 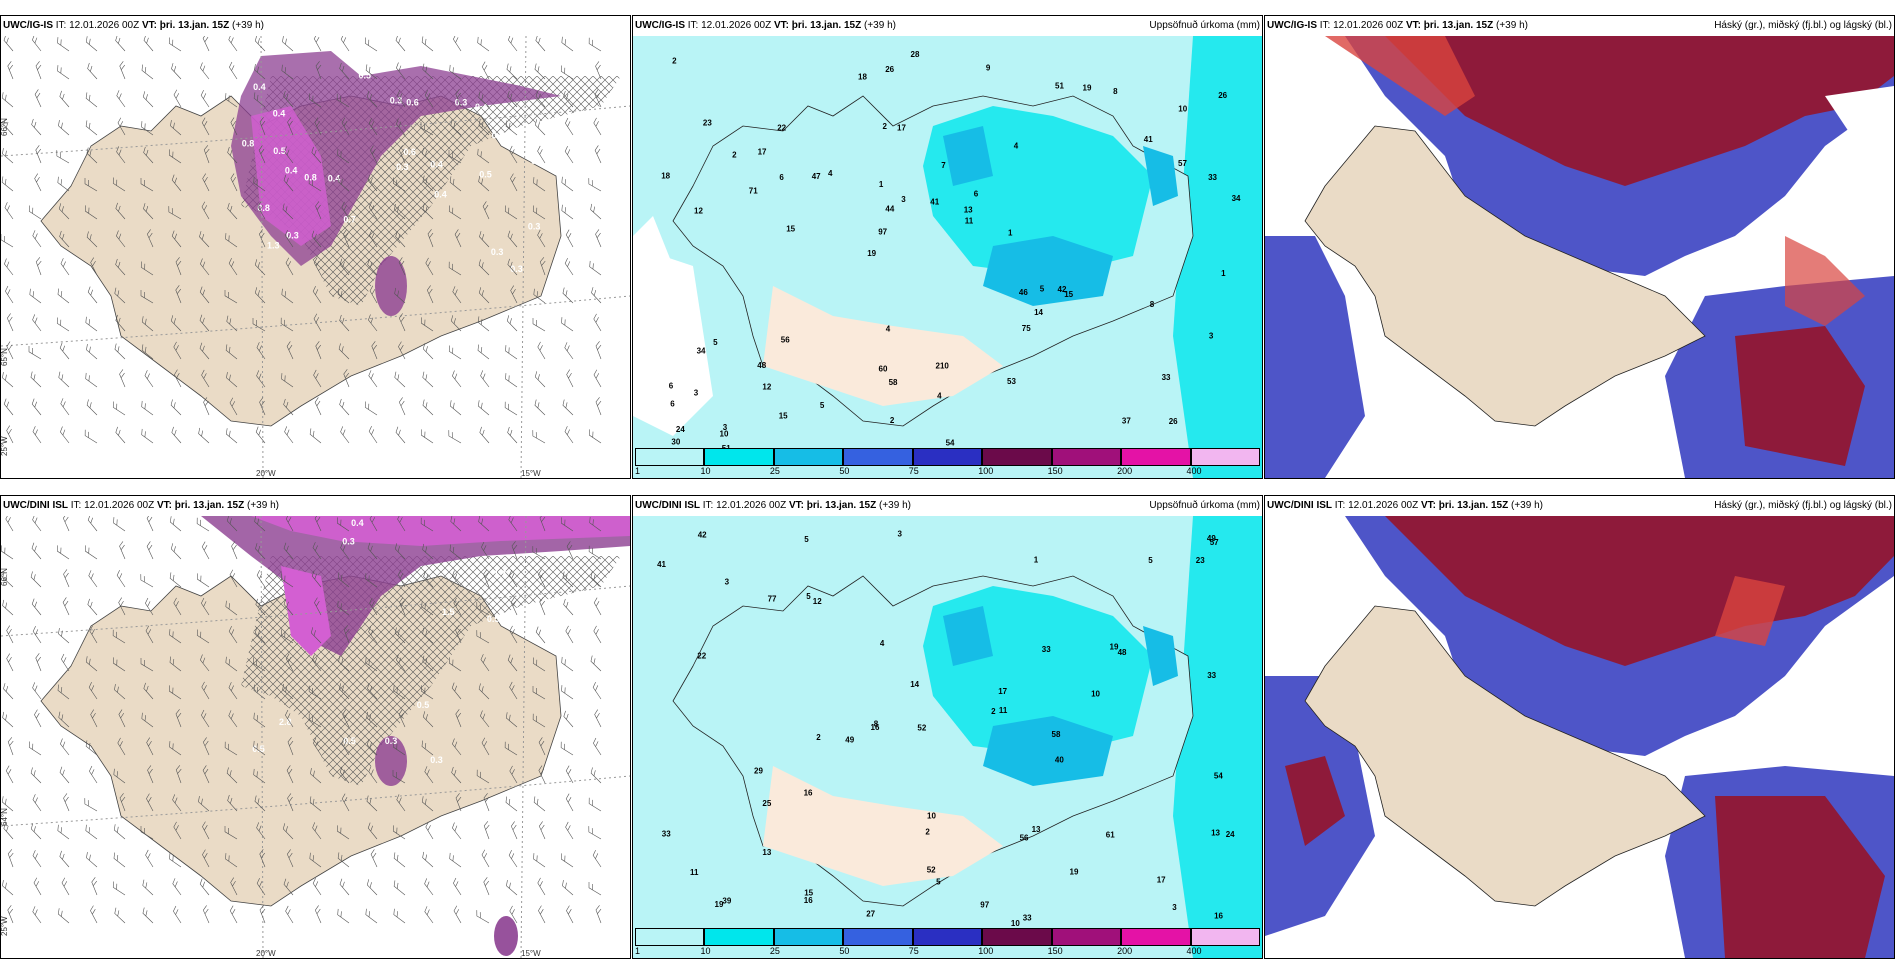 I want to click on model-name: UWC/IG-IS, so click(x=28, y=25).